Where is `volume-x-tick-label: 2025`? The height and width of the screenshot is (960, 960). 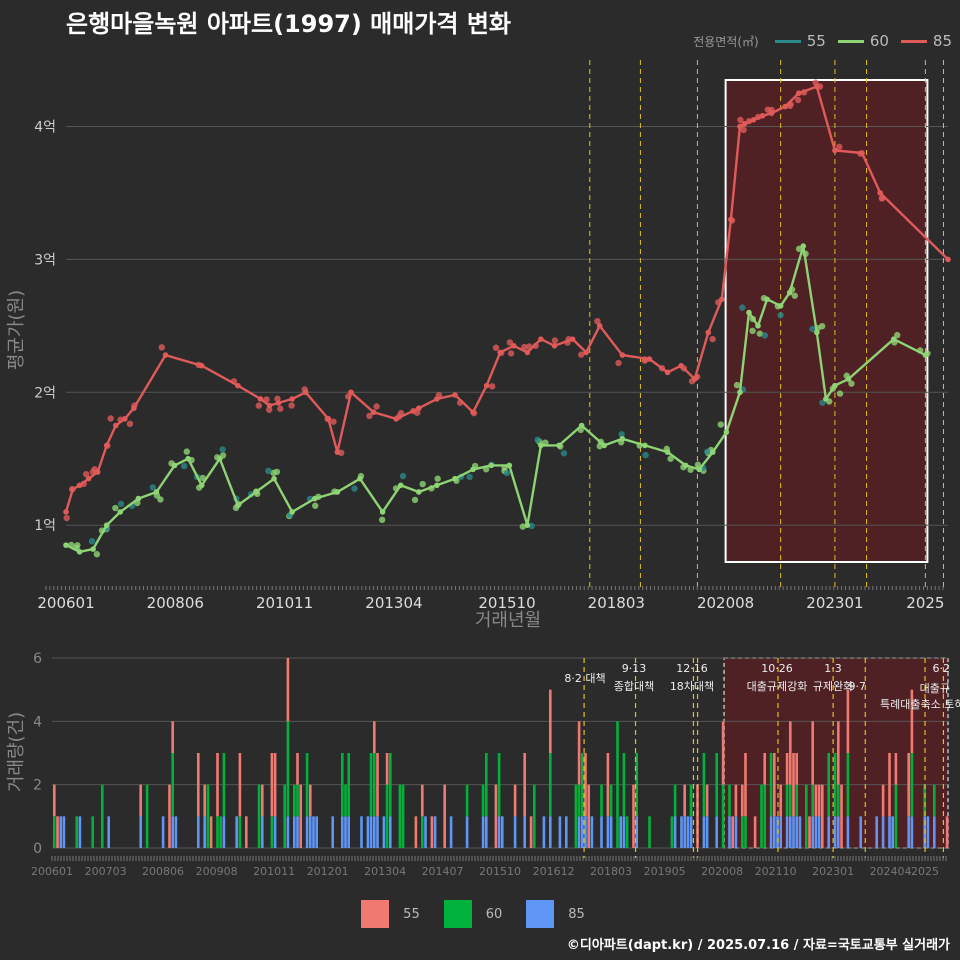
volume-x-tick-label: 2025 is located at coordinates (925, 871).